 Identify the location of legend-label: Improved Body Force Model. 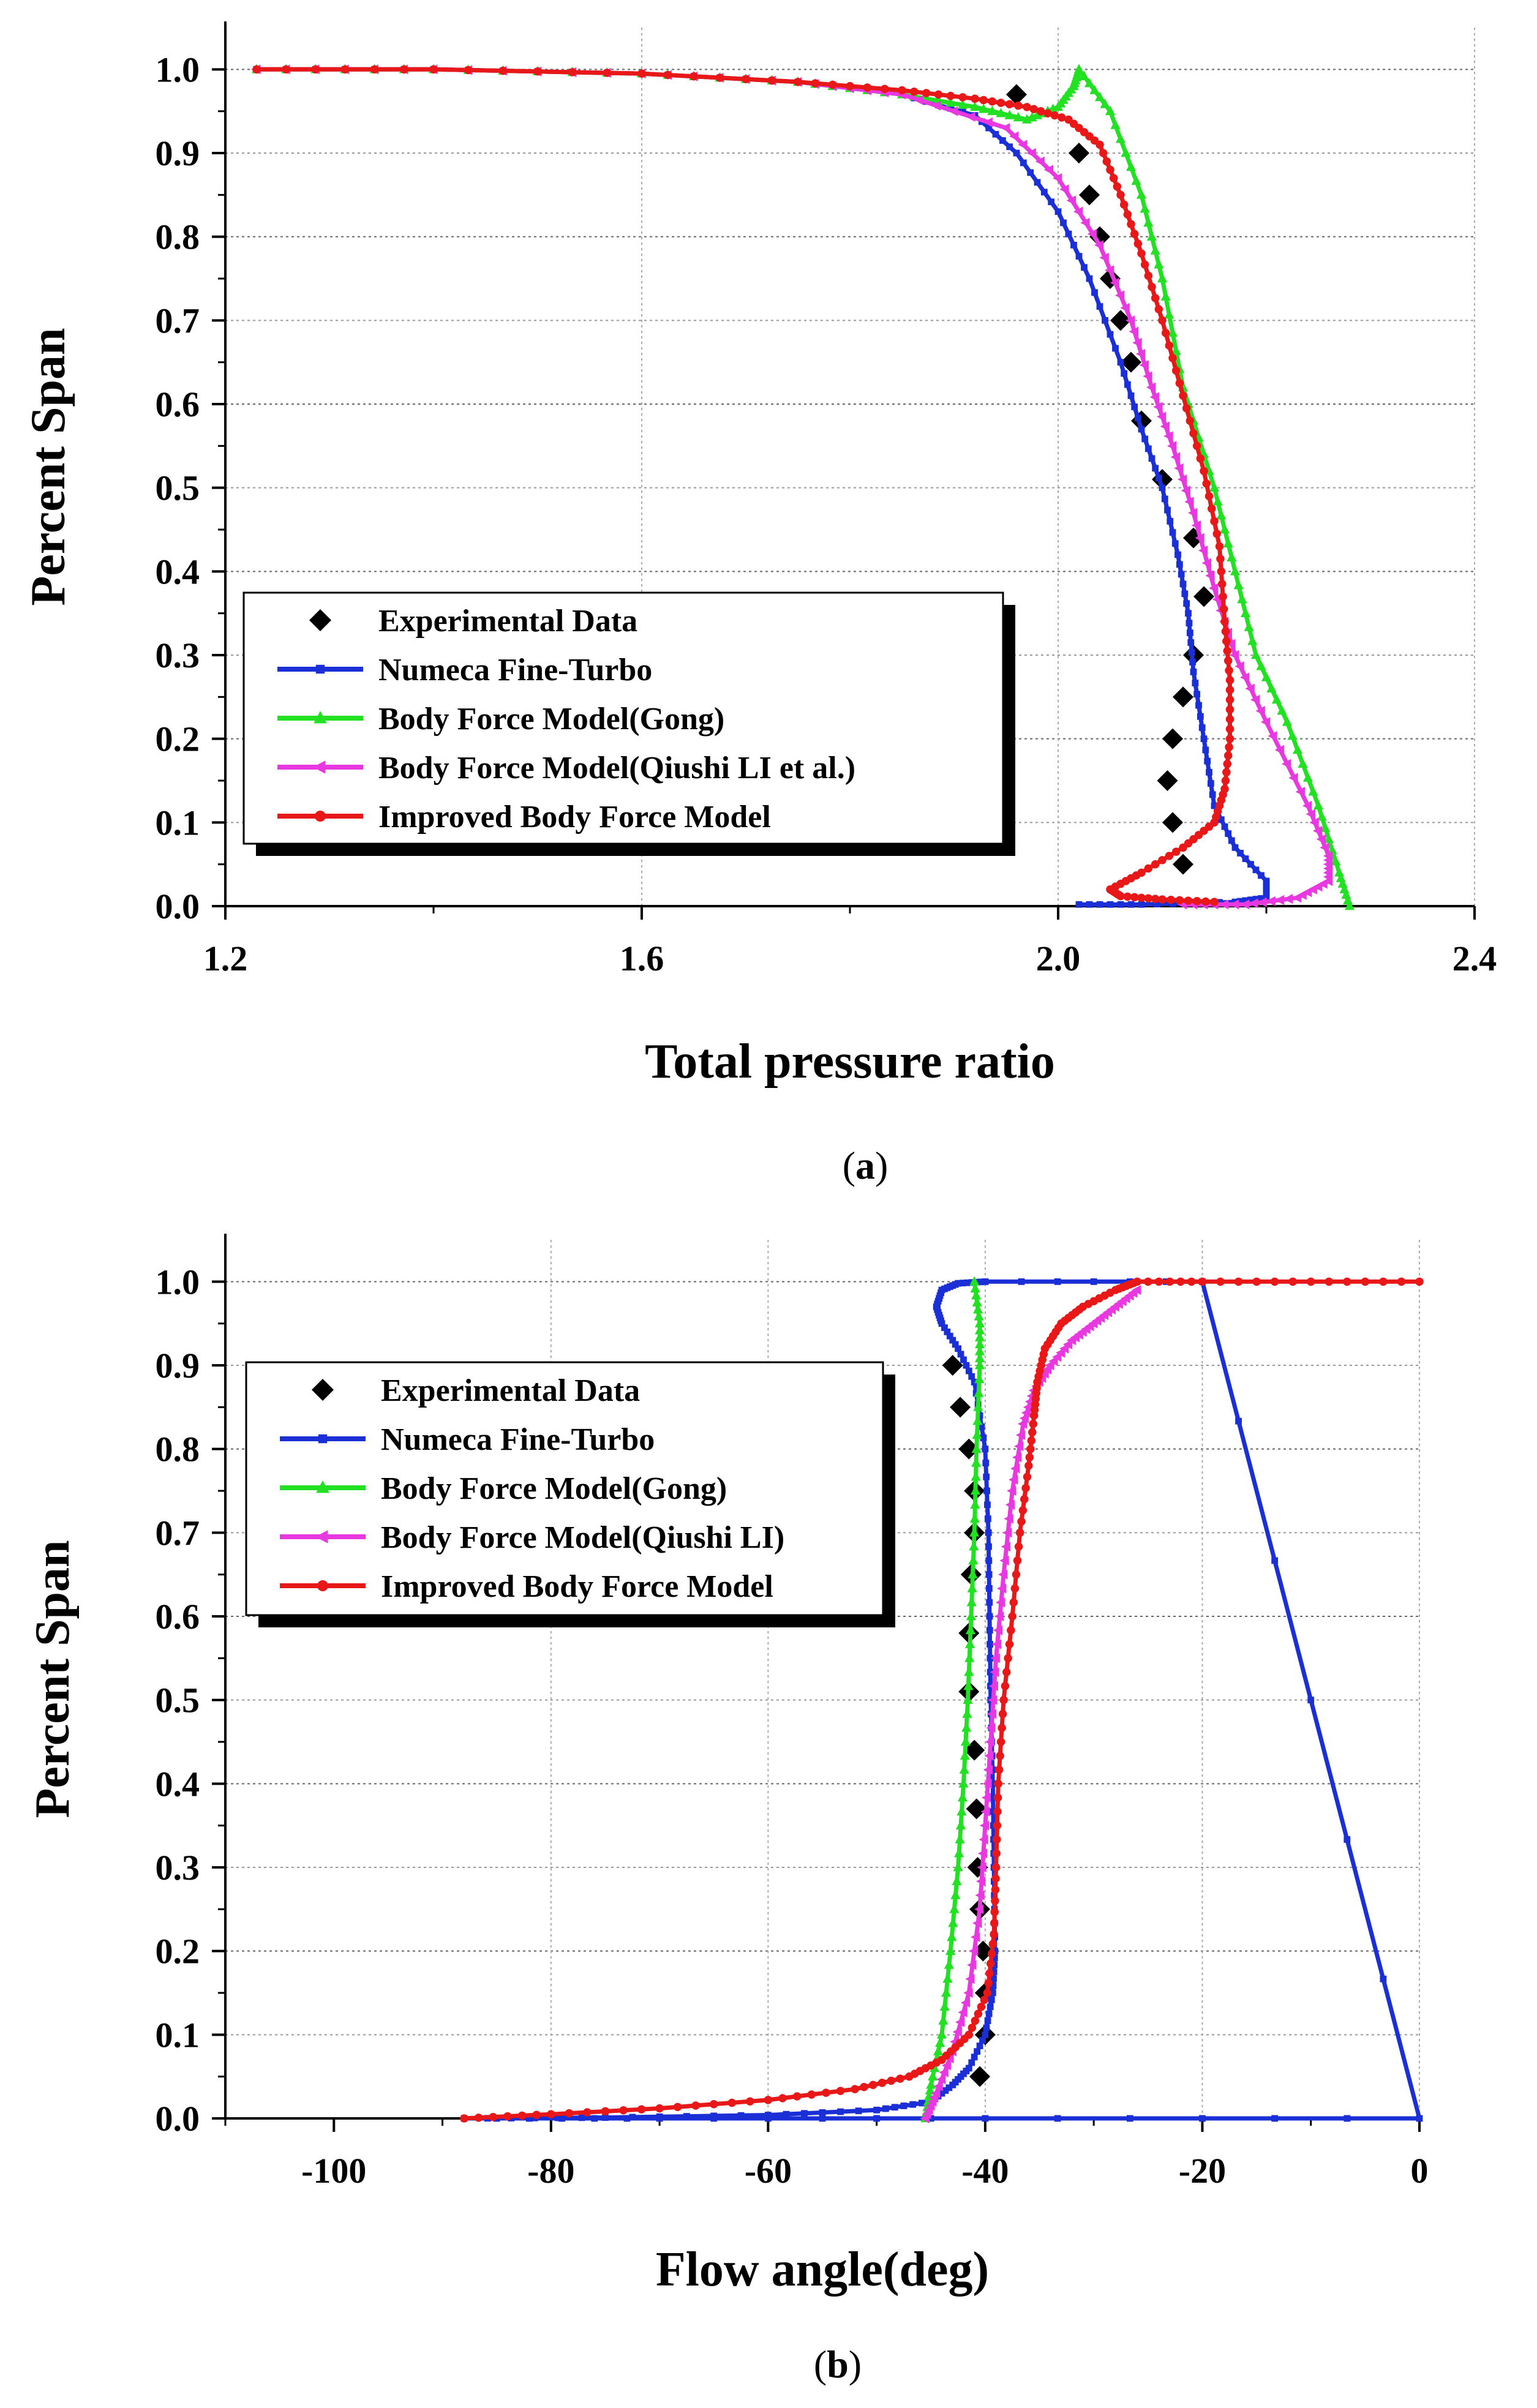
(577, 1586).